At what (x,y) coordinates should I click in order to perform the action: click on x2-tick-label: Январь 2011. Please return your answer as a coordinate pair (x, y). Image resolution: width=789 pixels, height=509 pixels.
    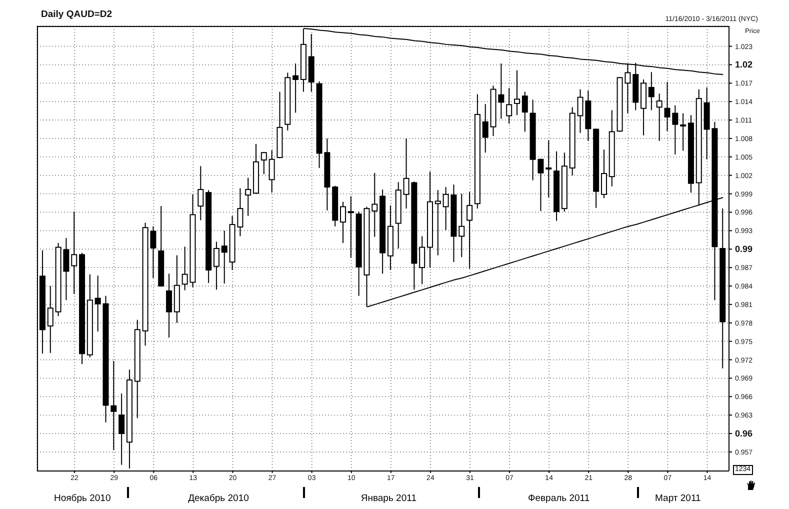
    Looking at the image, I should click on (388, 498).